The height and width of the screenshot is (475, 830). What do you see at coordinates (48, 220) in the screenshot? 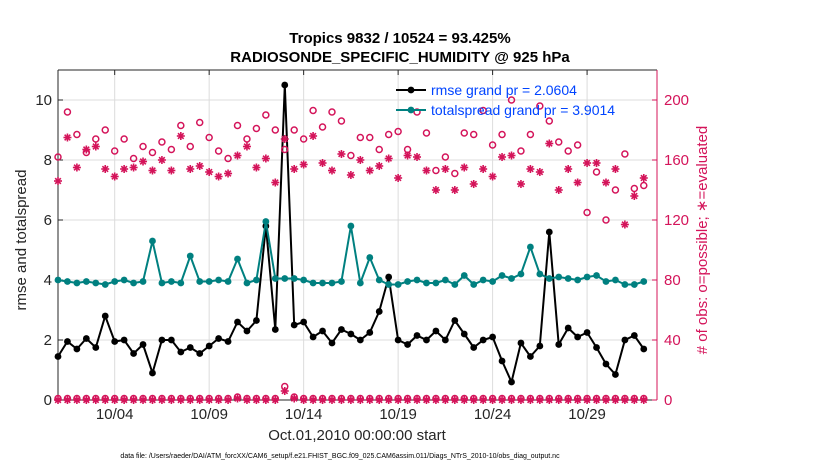
I see `y-tick-label-left: 6` at bounding box center [48, 220].